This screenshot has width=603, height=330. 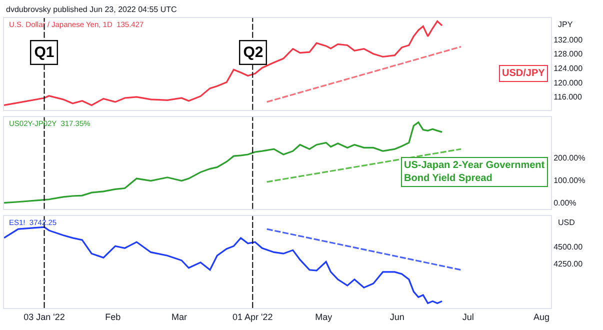 What do you see at coordinates (91, 9) in the screenshot?
I see `chart-title: dvdubrovsky published Jun 23, 2022 04:55 UTC` at bounding box center [91, 9].